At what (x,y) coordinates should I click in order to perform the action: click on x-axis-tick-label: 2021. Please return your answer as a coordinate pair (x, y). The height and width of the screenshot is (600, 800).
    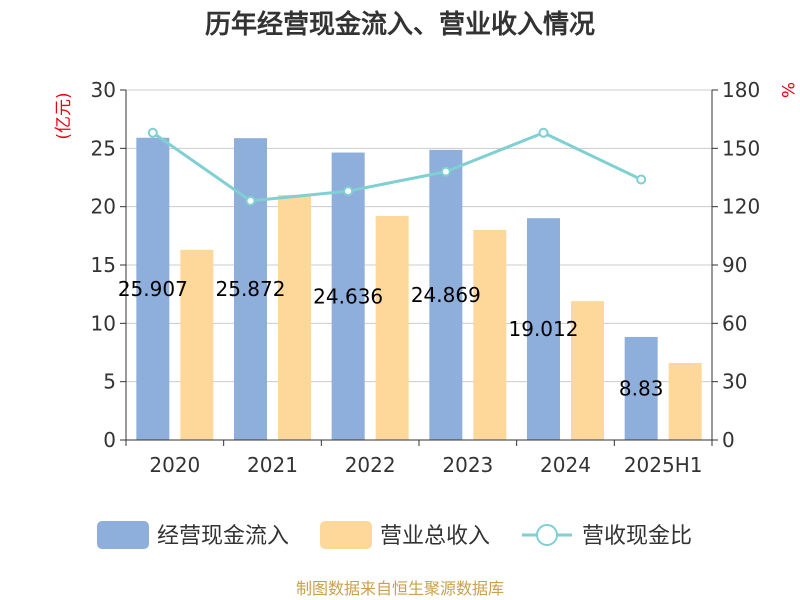
    Looking at the image, I should click on (272, 465).